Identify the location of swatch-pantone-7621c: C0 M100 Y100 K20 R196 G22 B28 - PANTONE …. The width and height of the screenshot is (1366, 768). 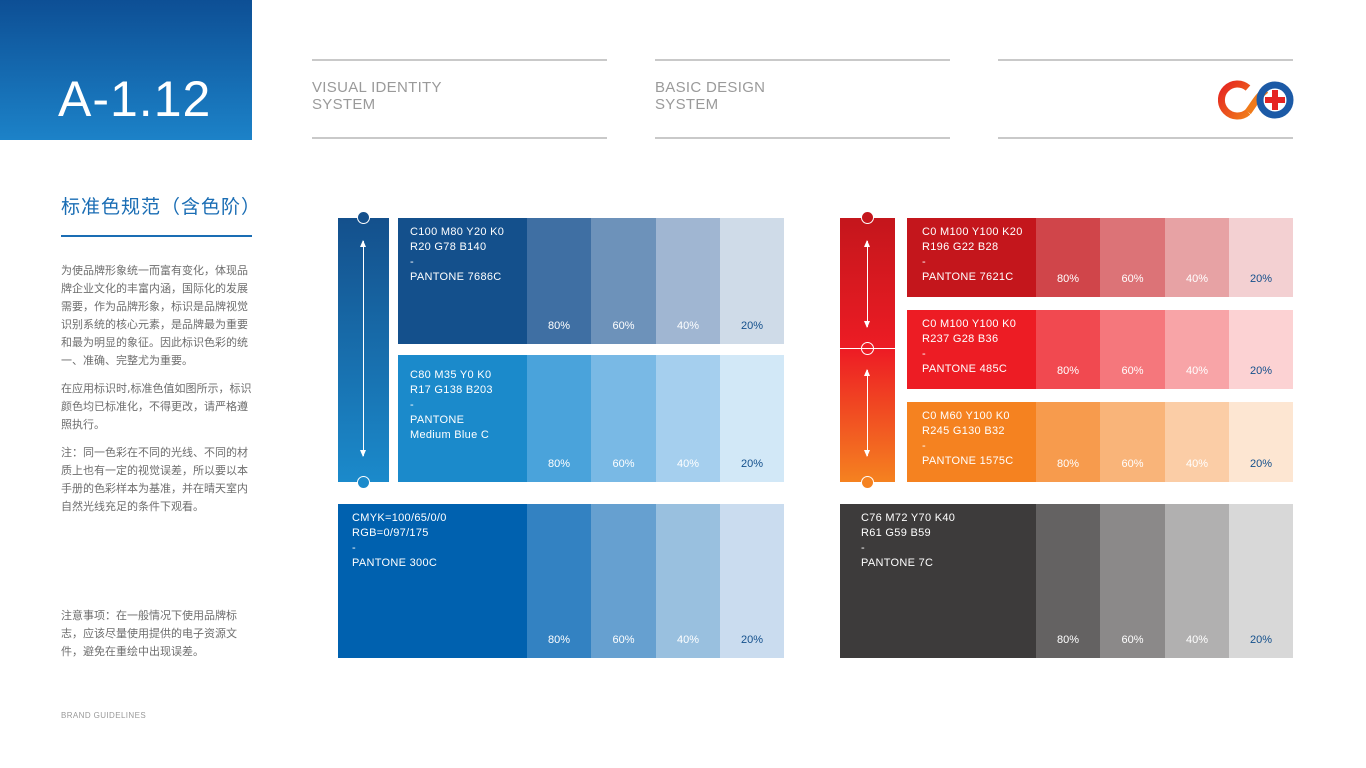
(971, 257).